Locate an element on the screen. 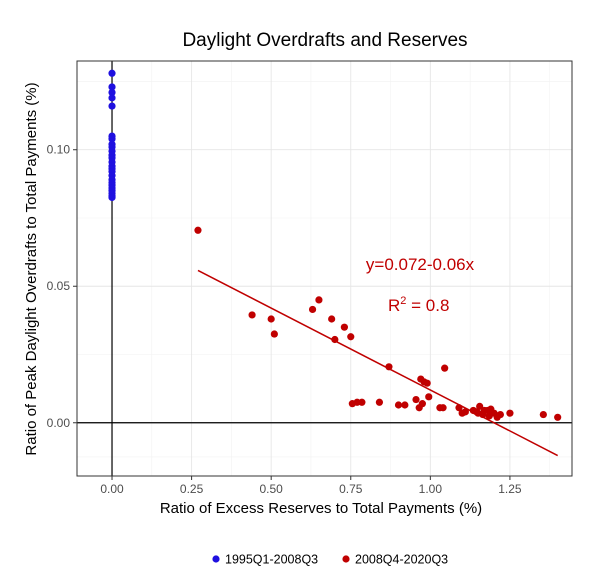  legend: 1995Q1-2008Q3 2008Q4-2020Q3 is located at coordinates (330, 560).